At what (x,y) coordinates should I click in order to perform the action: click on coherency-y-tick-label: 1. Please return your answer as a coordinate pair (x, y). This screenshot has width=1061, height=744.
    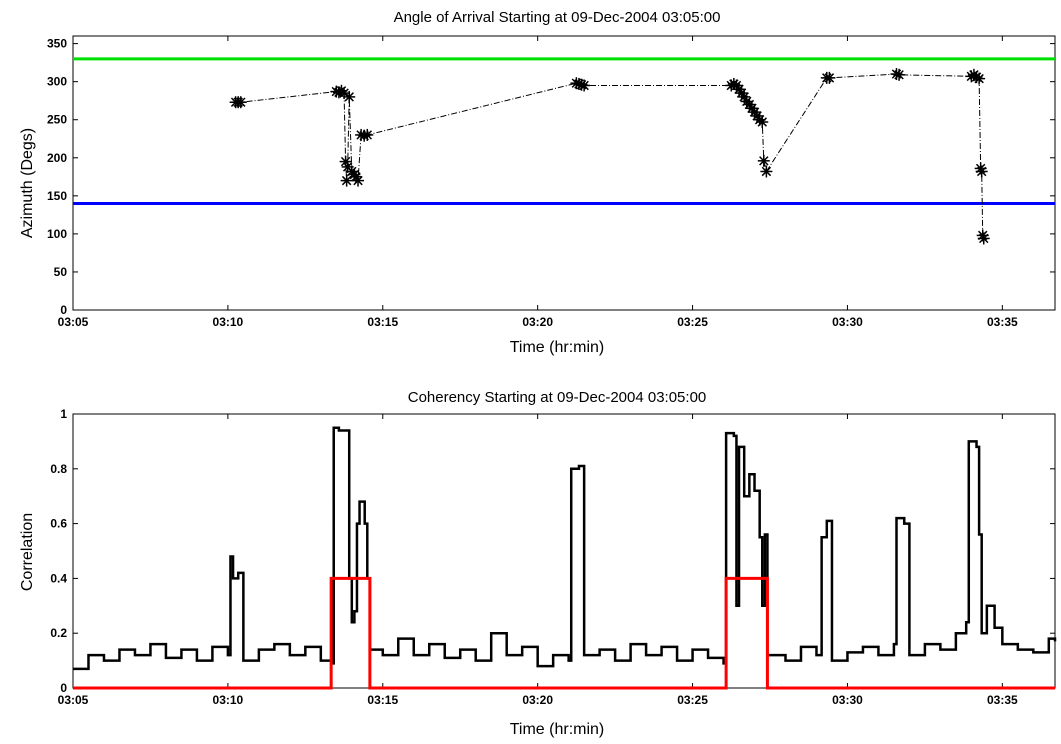
    Looking at the image, I should click on (63, 414).